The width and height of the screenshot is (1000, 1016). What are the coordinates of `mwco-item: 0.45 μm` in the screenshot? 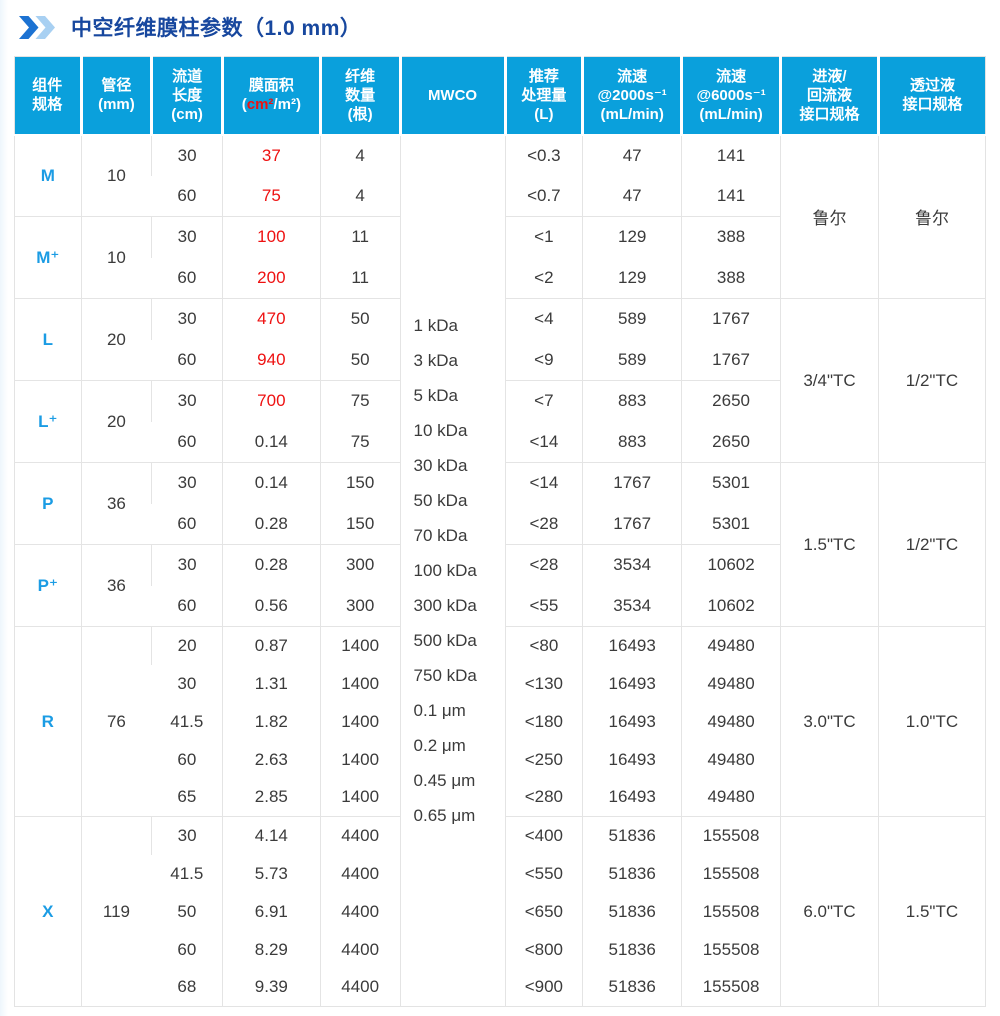 It's located at (444, 781).